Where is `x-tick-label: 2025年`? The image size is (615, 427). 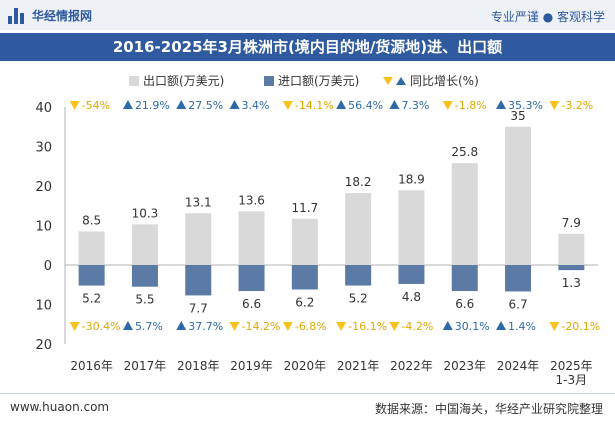
x-tick-label: 2025年 is located at coordinates (571, 366).